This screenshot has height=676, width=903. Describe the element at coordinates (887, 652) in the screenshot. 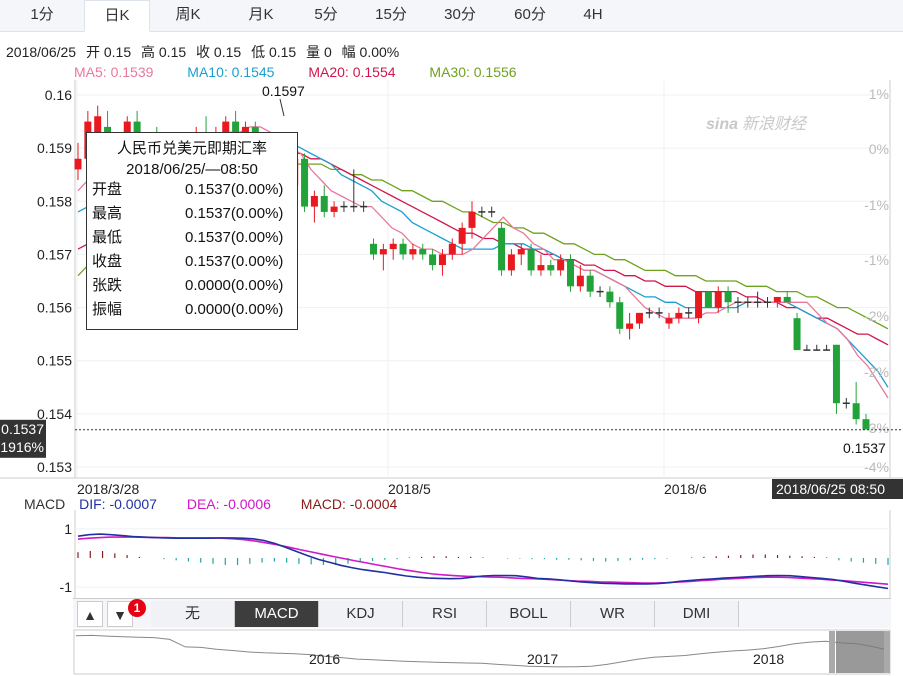

I see `overview-handle-right` at that location.